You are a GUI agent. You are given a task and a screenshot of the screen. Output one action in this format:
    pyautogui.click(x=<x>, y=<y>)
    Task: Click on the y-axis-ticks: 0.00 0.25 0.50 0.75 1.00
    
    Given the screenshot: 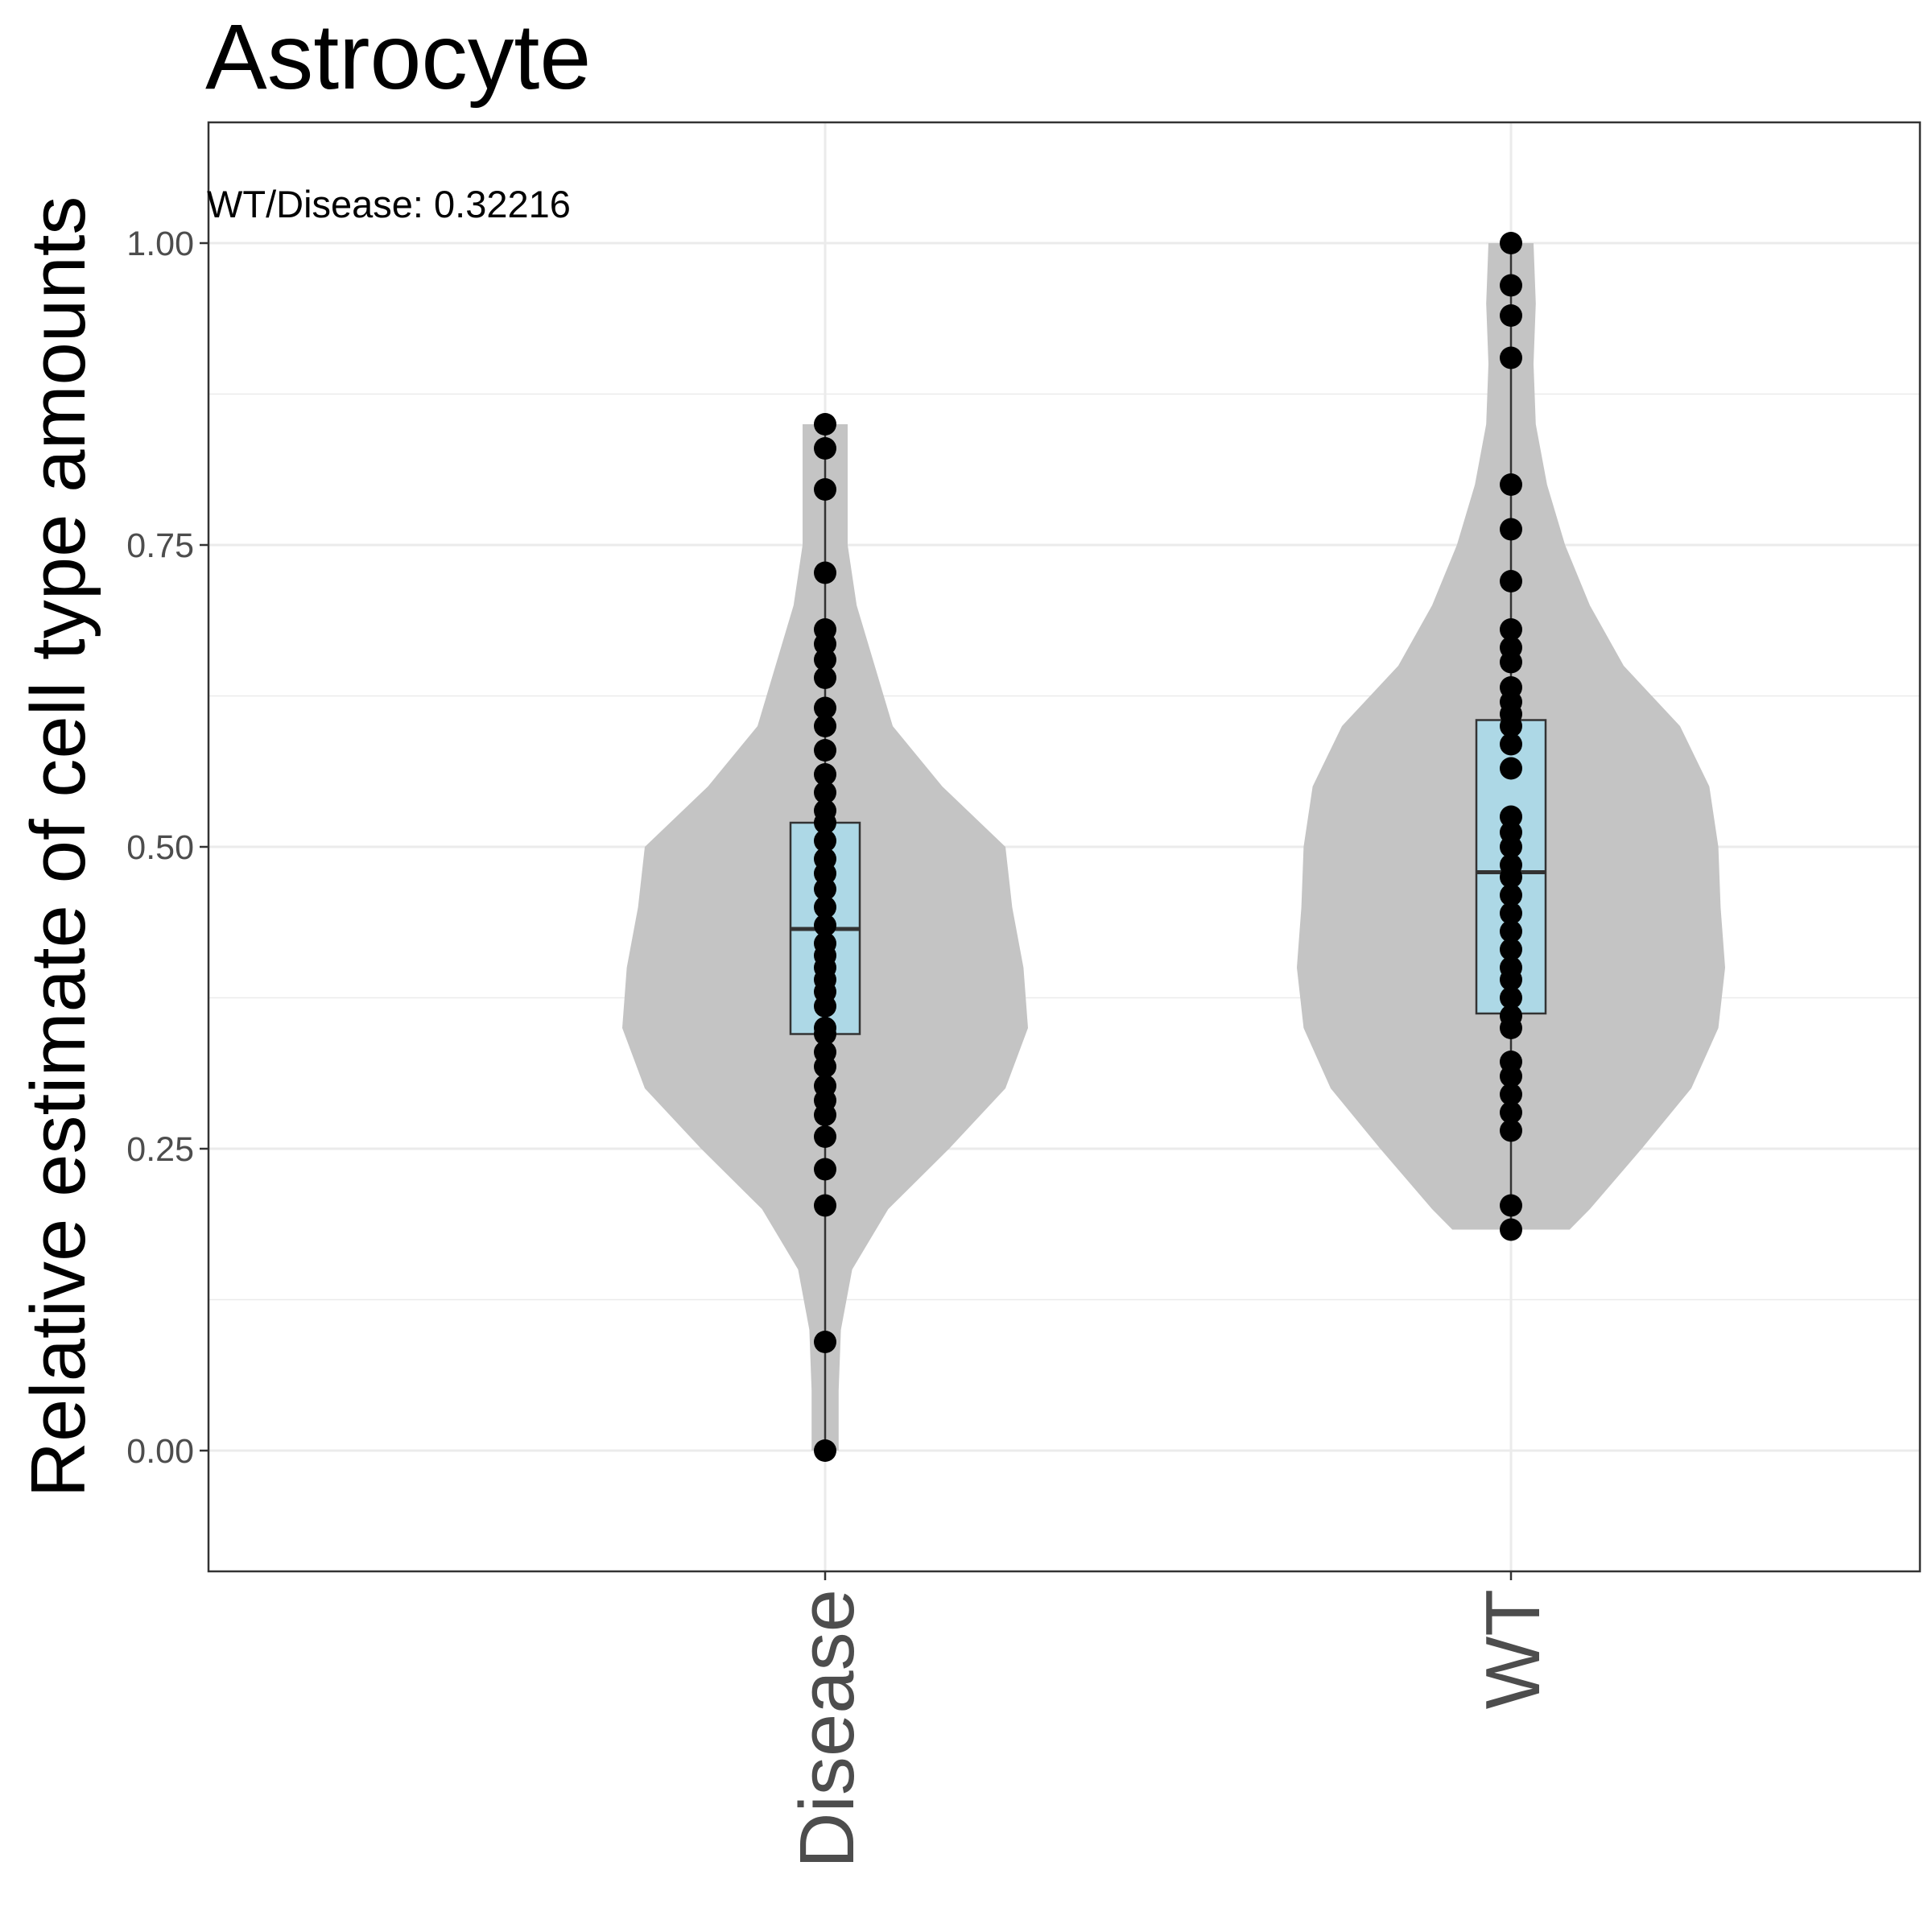 What is the action you would take?
    pyautogui.click(x=167, y=848)
    